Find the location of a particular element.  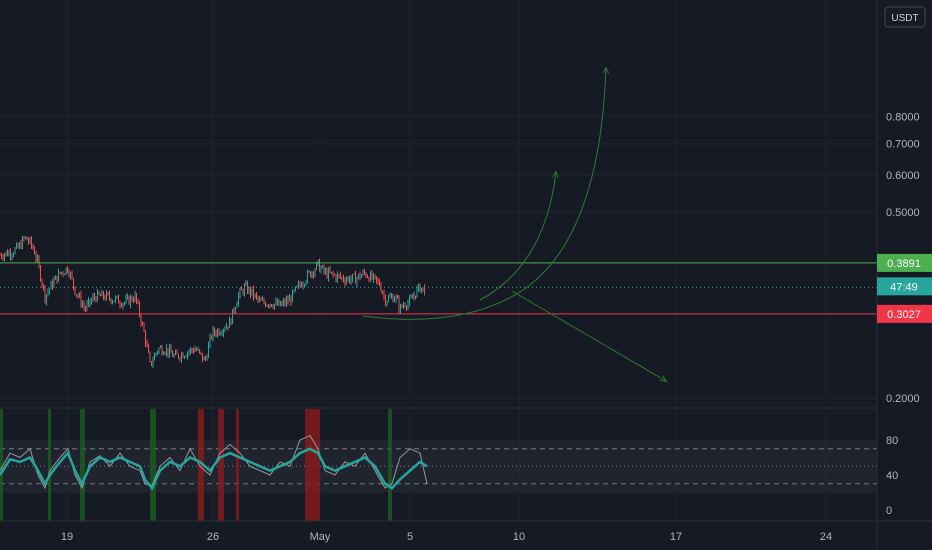

support-badge-label: 0.3027 is located at coordinates (904, 315).